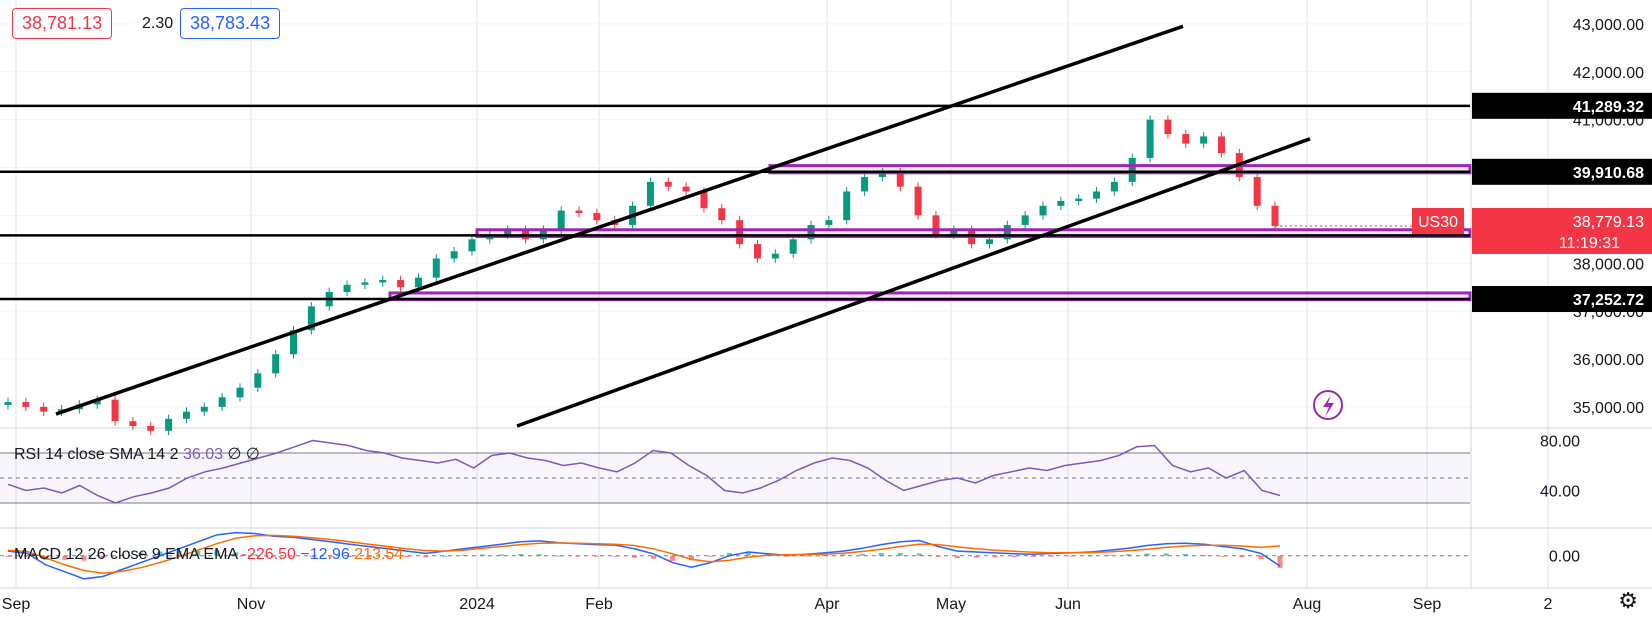 This screenshot has width=1652, height=622. What do you see at coordinates (62, 23) in the screenshot?
I see `bid-price: 38,781.13` at bounding box center [62, 23].